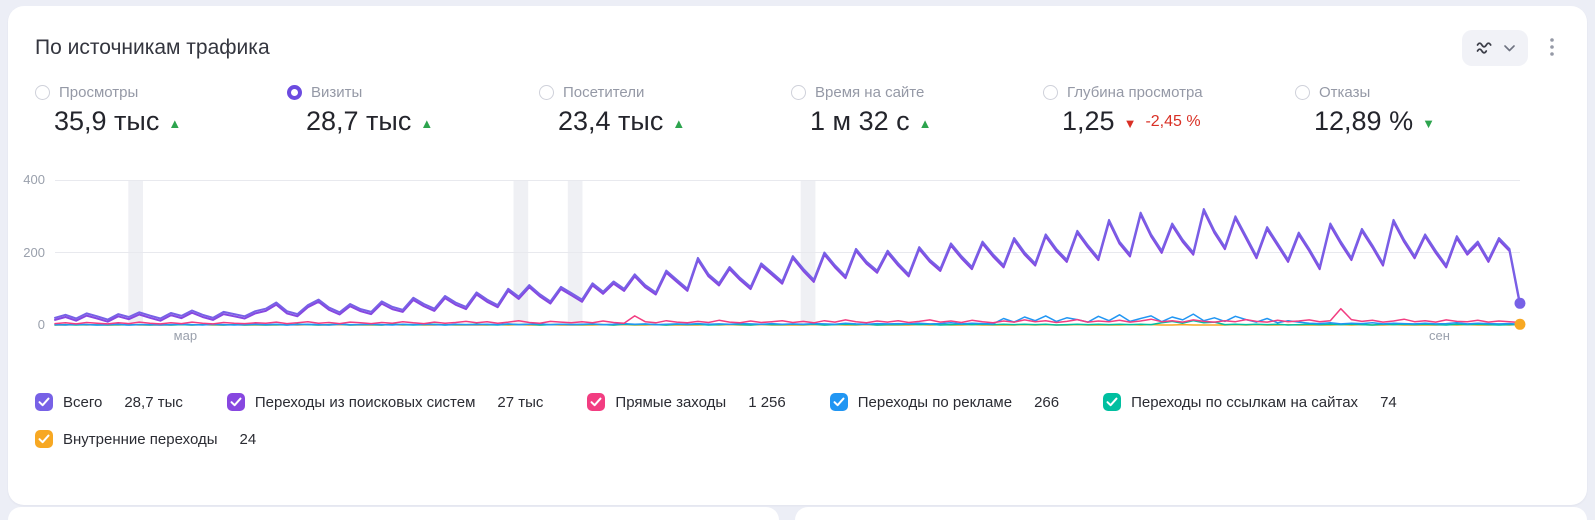 This screenshot has height=520, width=1595. I want to click on metric-value: 12,89 %, so click(1364, 121).